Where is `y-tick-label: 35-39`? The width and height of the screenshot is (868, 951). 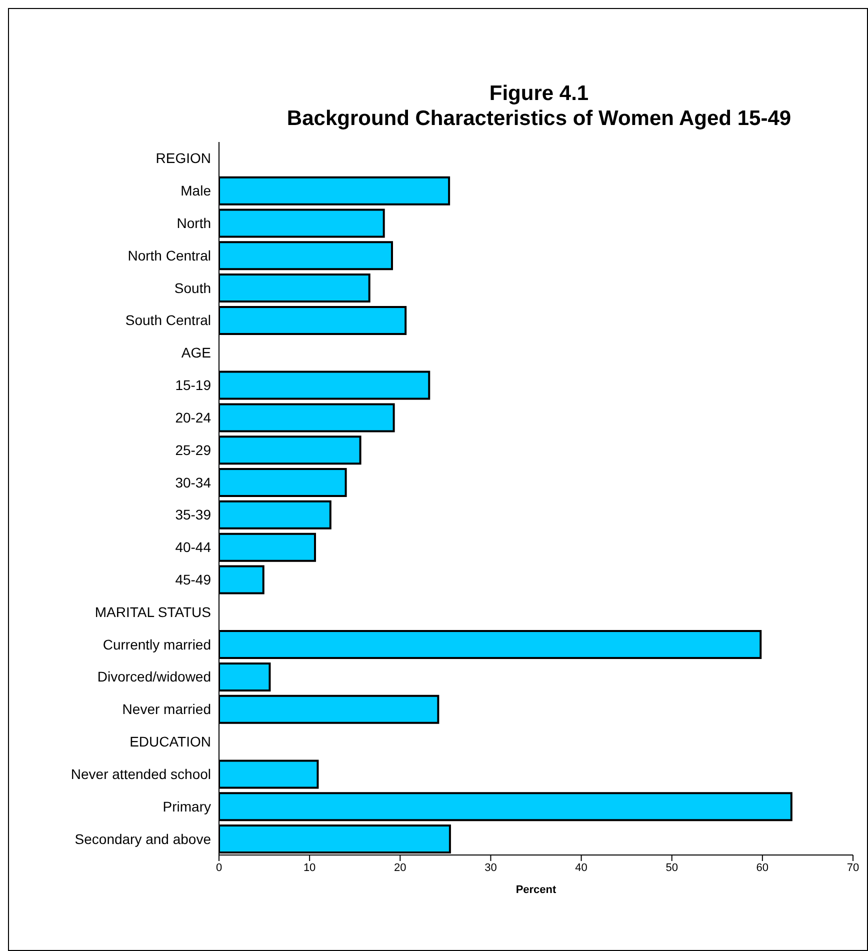
y-tick-label: 35-39 is located at coordinates (193, 514).